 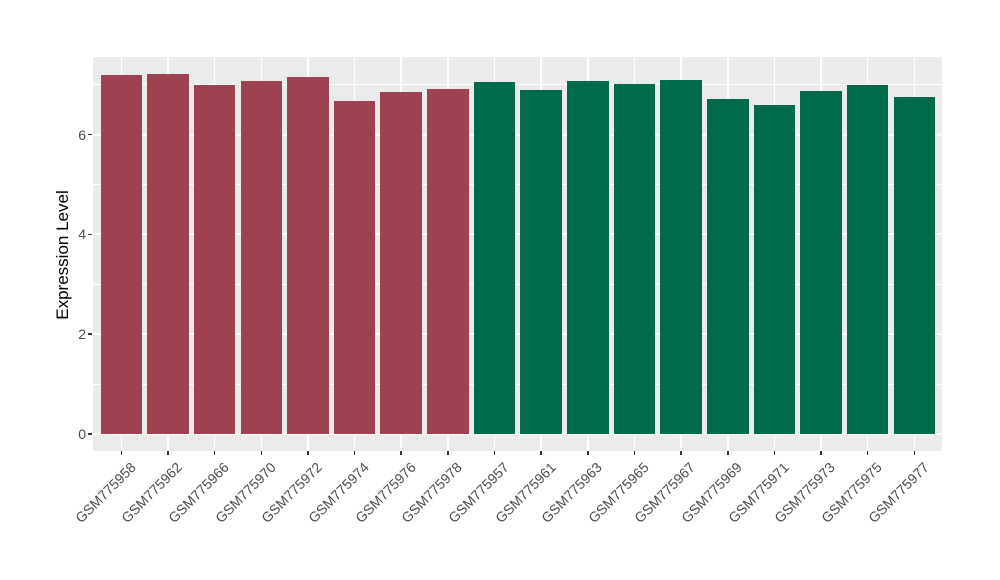 What do you see at coordinates (82, 334) in the screenshot?
I see `y-tick-label-2: 2` at bounding box center [82, 334].